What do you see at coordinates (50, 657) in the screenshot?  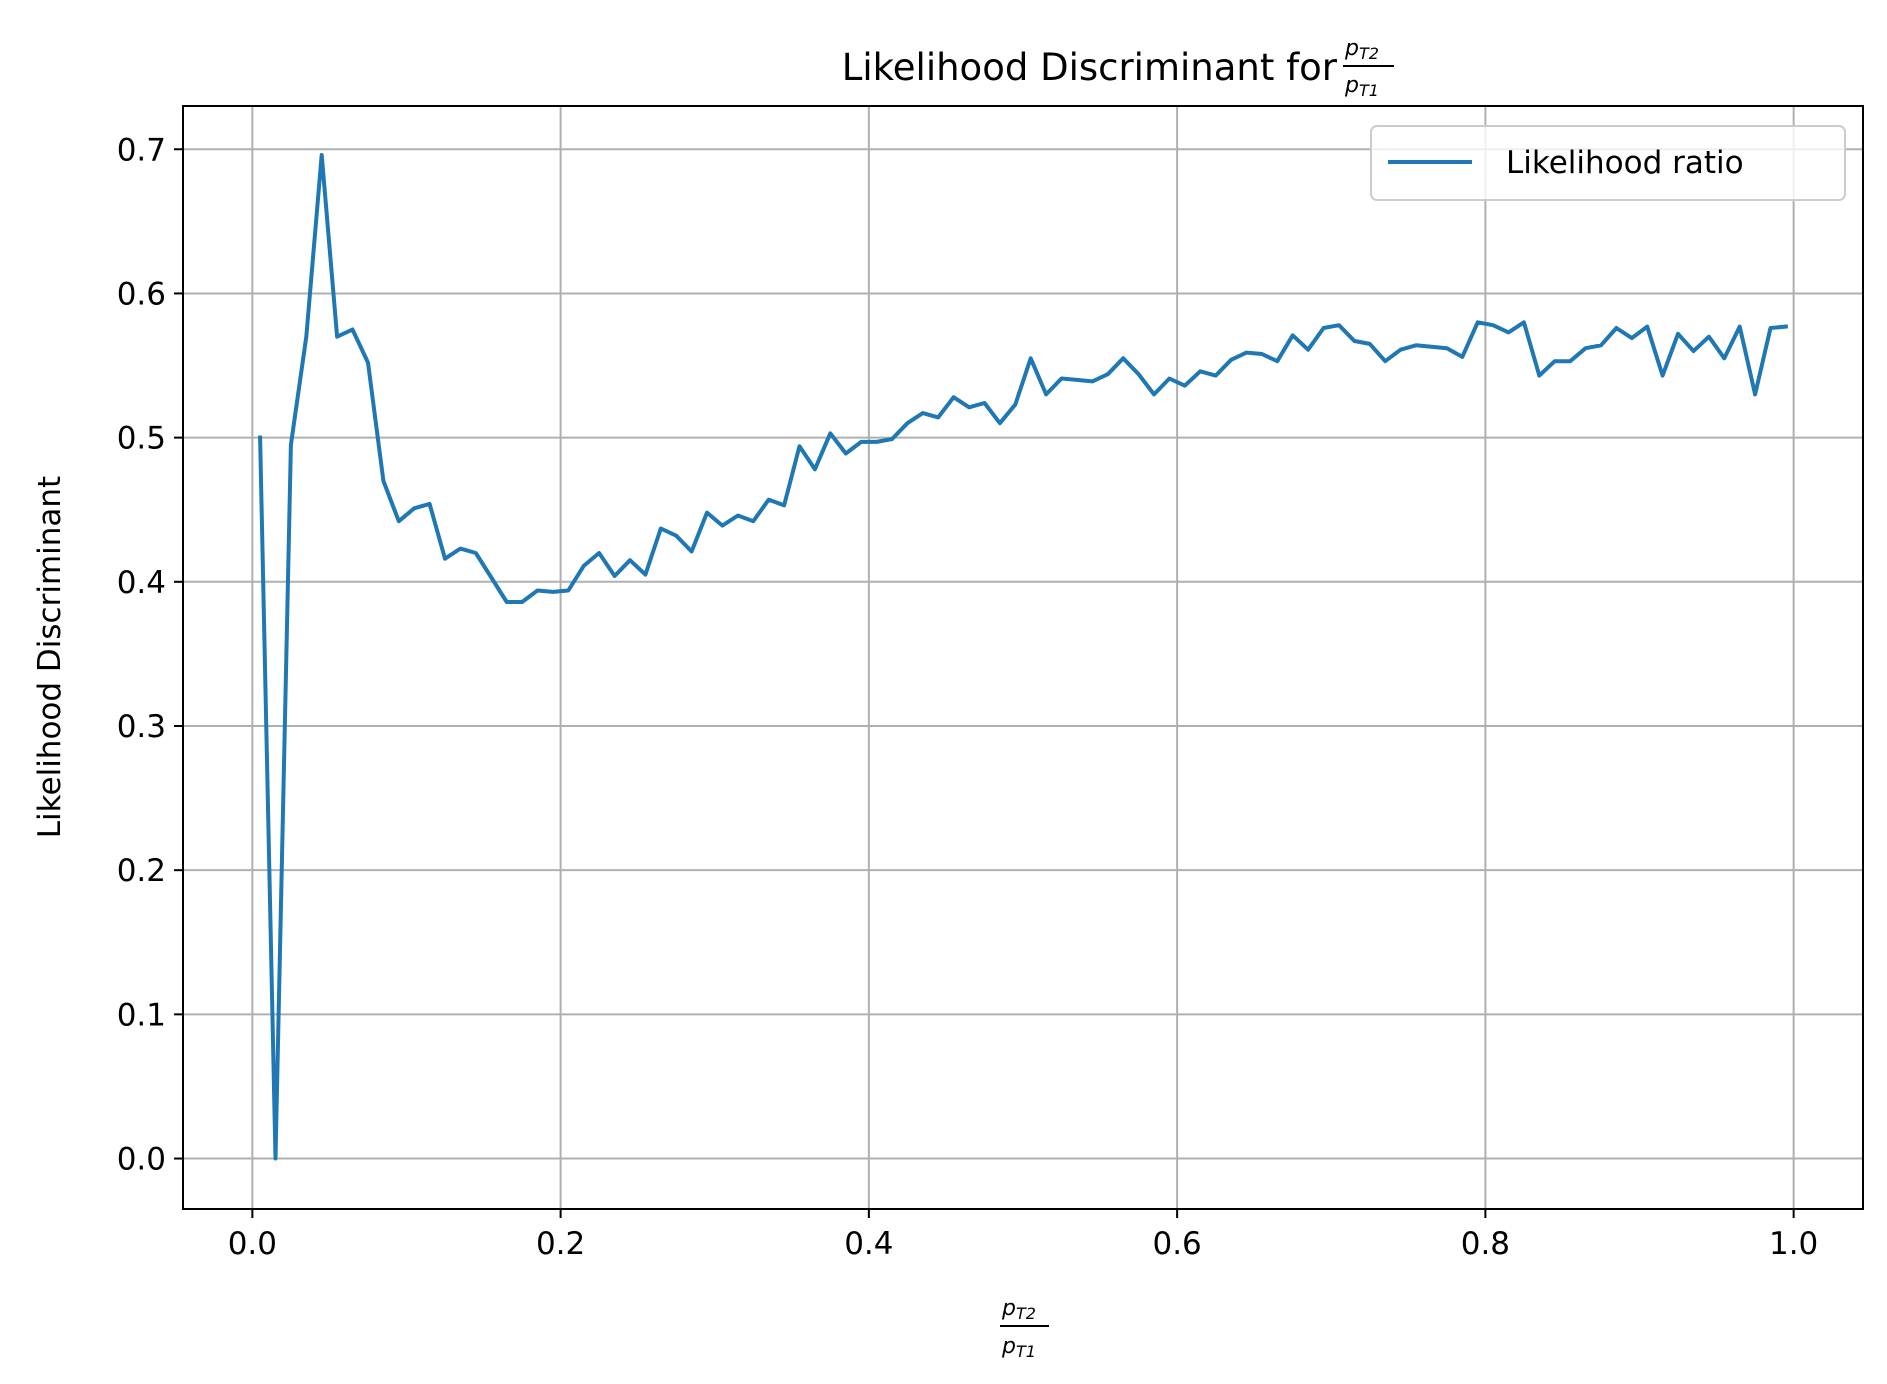 I see `y-axis-label: Likelihood Discriminant` at bounding box center [50, 657].